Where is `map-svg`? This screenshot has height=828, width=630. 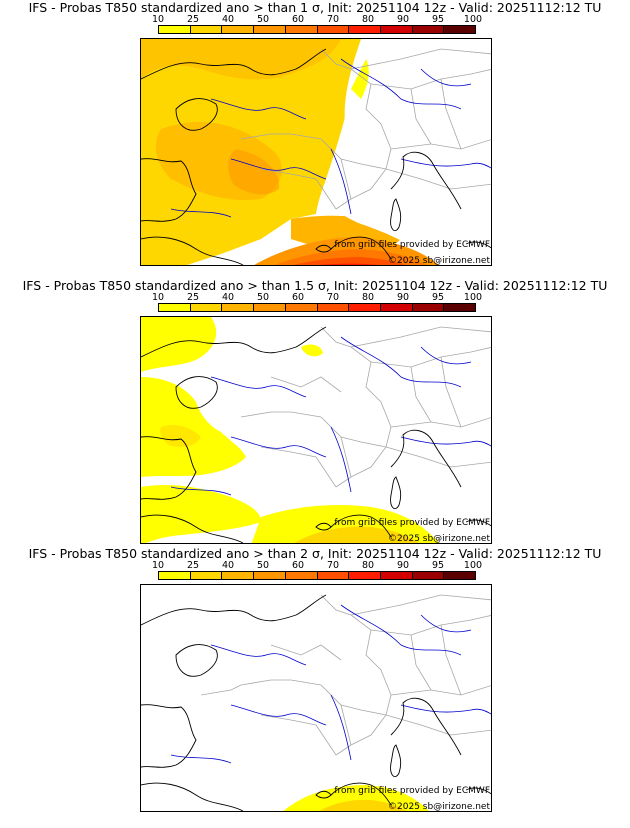
map-svg is located at coordinates (316, 702).